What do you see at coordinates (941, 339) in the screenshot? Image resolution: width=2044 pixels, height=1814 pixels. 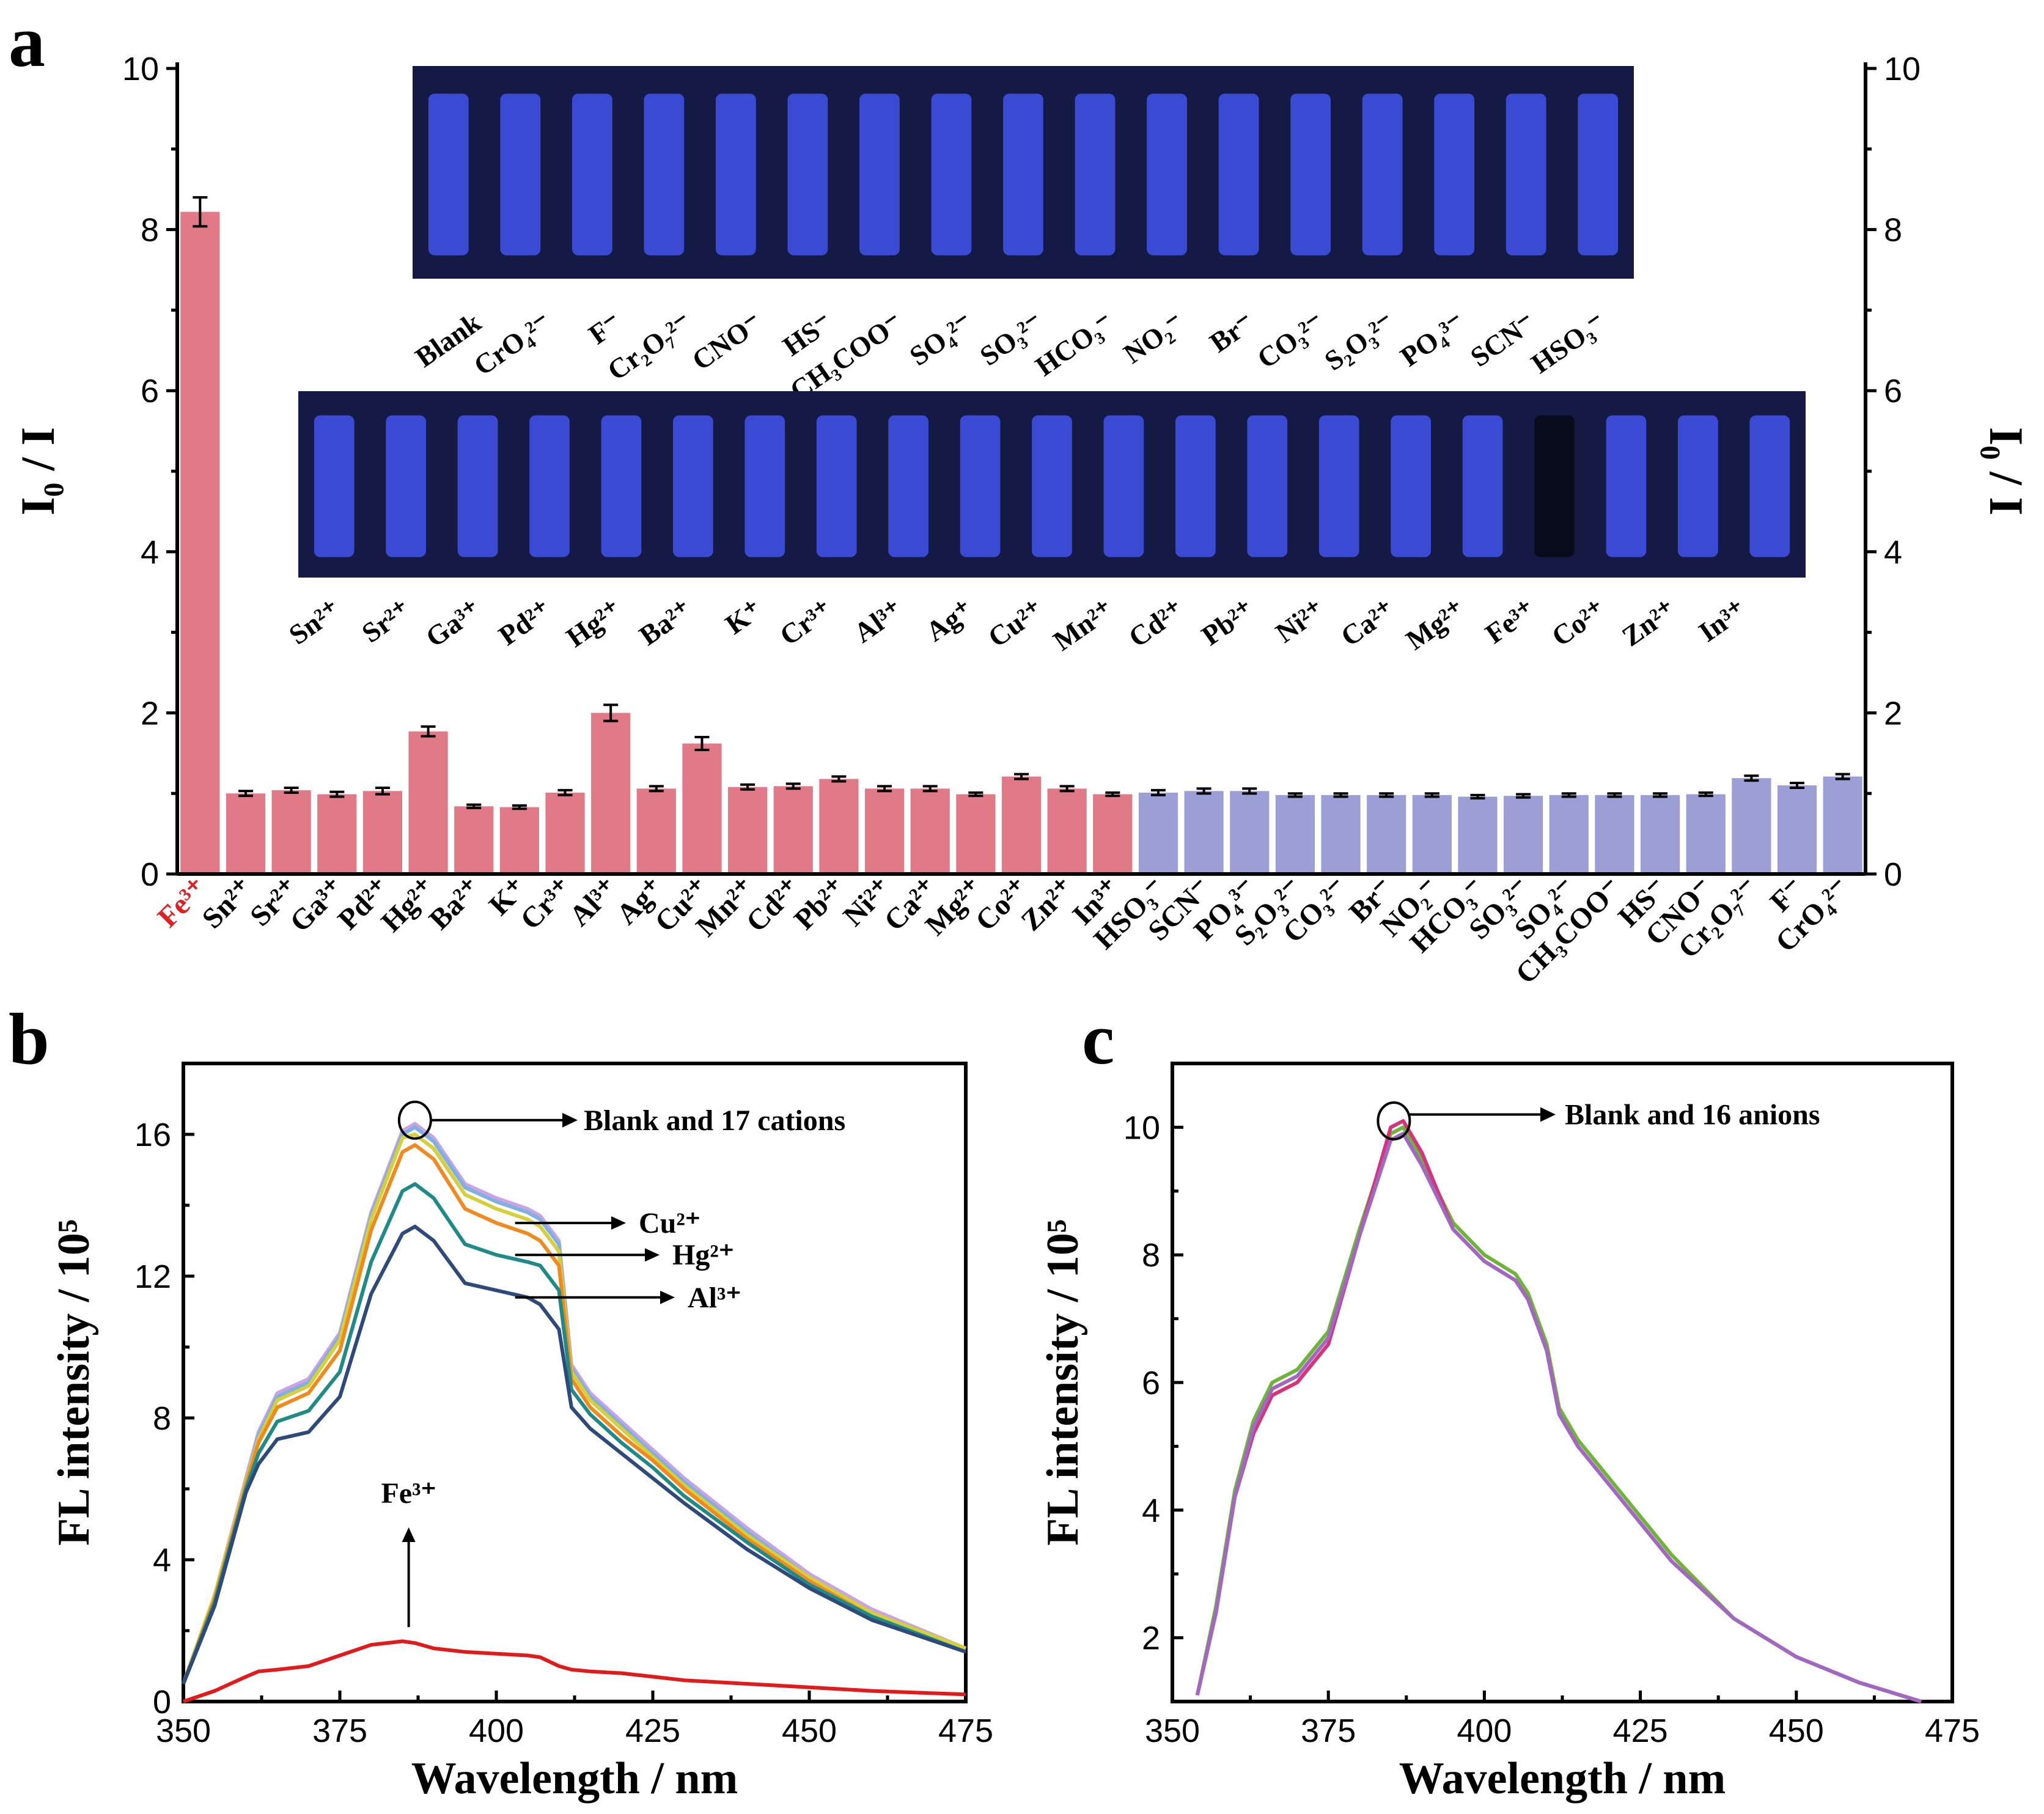 I see `anion-inset-label-7: SO₄²⁻` at bounding box center [941, 339].